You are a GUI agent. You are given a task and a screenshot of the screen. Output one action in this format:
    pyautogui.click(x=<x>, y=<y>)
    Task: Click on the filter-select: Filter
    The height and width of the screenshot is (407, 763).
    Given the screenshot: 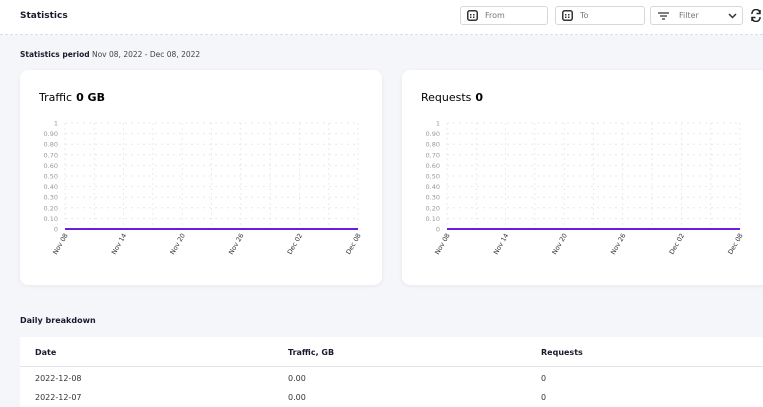 What is the action you would take?
    pyautogui.click(x=696, y=15)
    